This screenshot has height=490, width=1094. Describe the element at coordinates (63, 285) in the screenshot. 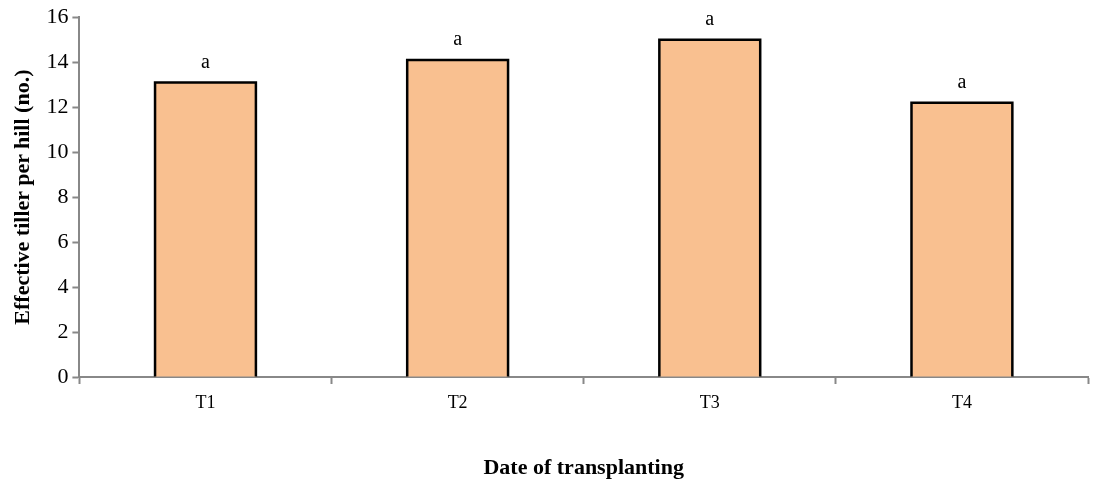

I see `y-tick-label: 4` at that location.